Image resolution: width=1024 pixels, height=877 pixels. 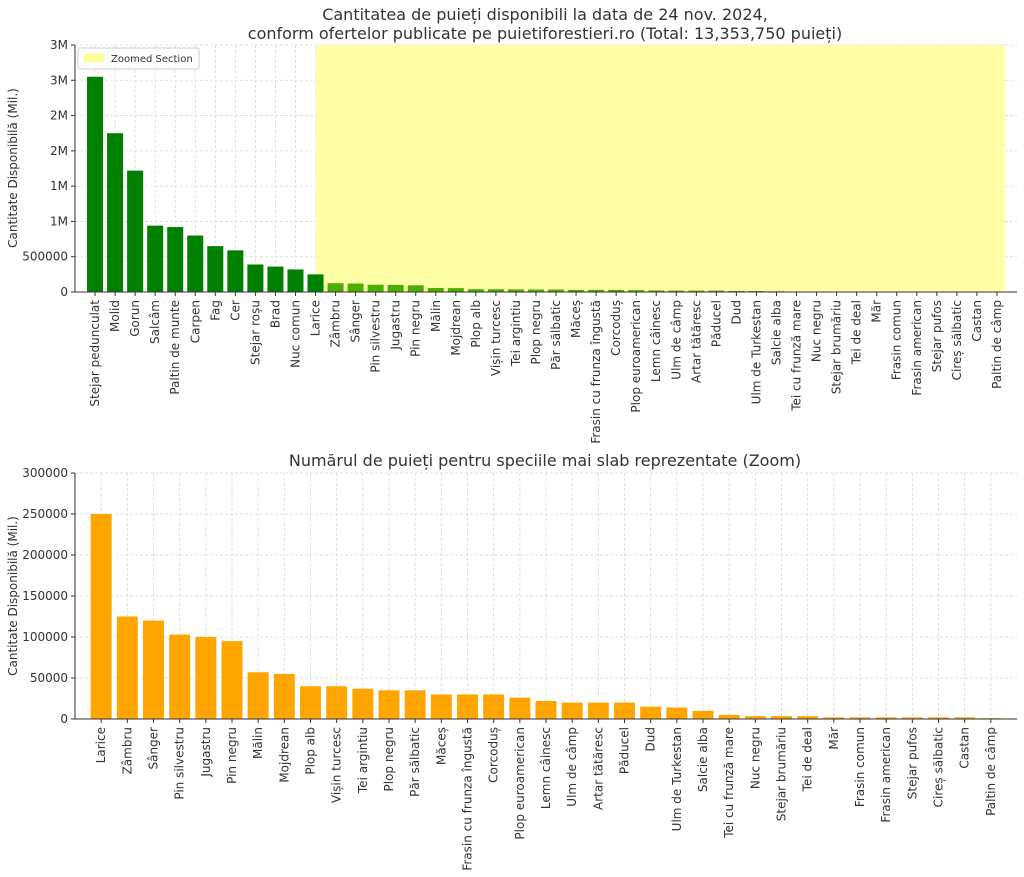 What do you see at coordinates (175, 347) in the screenshot?
I see `top-chart-xtick-label: Paltin de munte` at bounding box center [175, 347].